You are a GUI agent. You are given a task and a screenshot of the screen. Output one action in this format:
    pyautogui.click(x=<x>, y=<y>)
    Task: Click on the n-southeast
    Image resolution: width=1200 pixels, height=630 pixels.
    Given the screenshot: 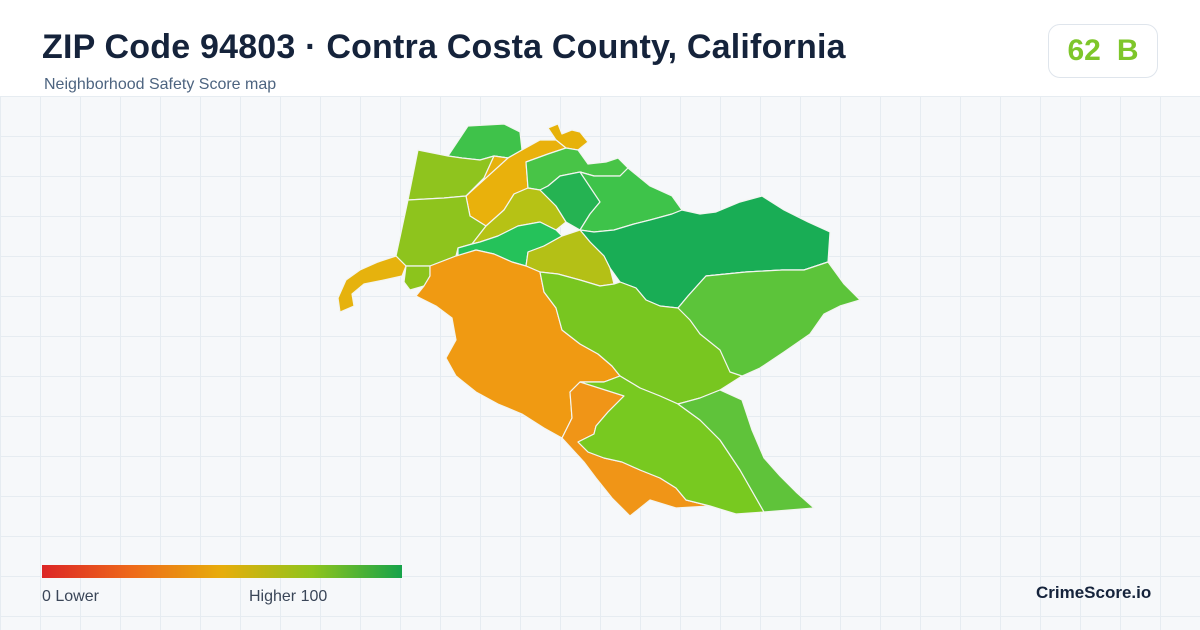 What is the action you would take?
    pyautogui.click(x=746, y=451)
    